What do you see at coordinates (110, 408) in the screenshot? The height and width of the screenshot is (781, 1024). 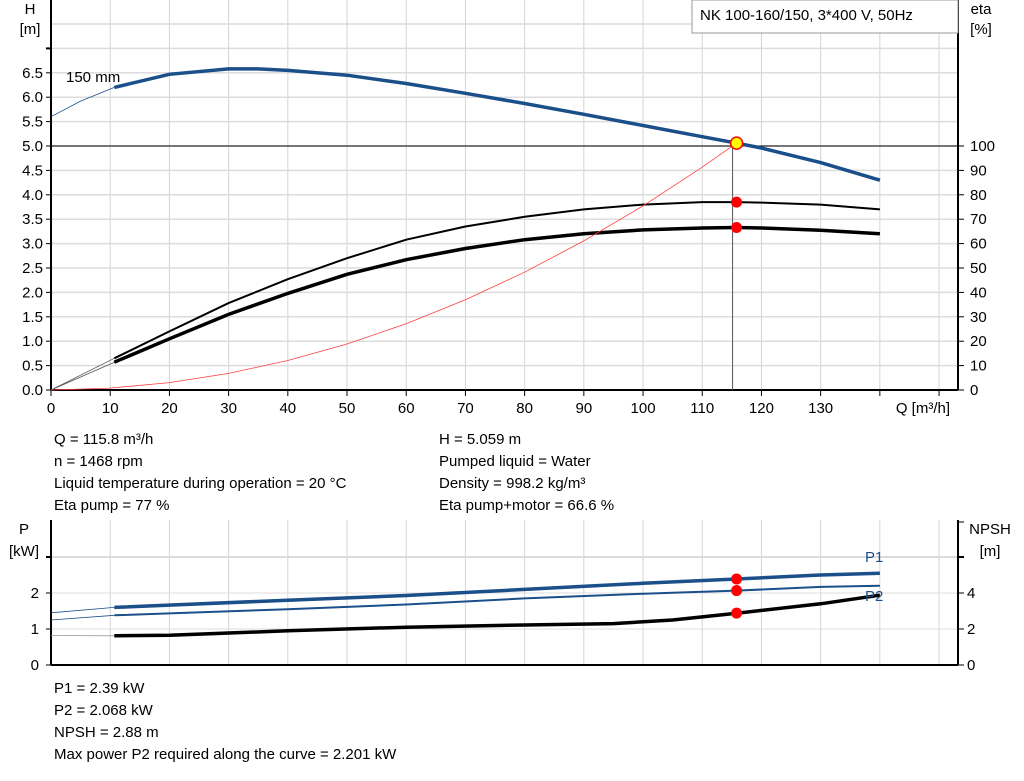 I see `x-tick-label: 10` at bounding box center [110, 408].